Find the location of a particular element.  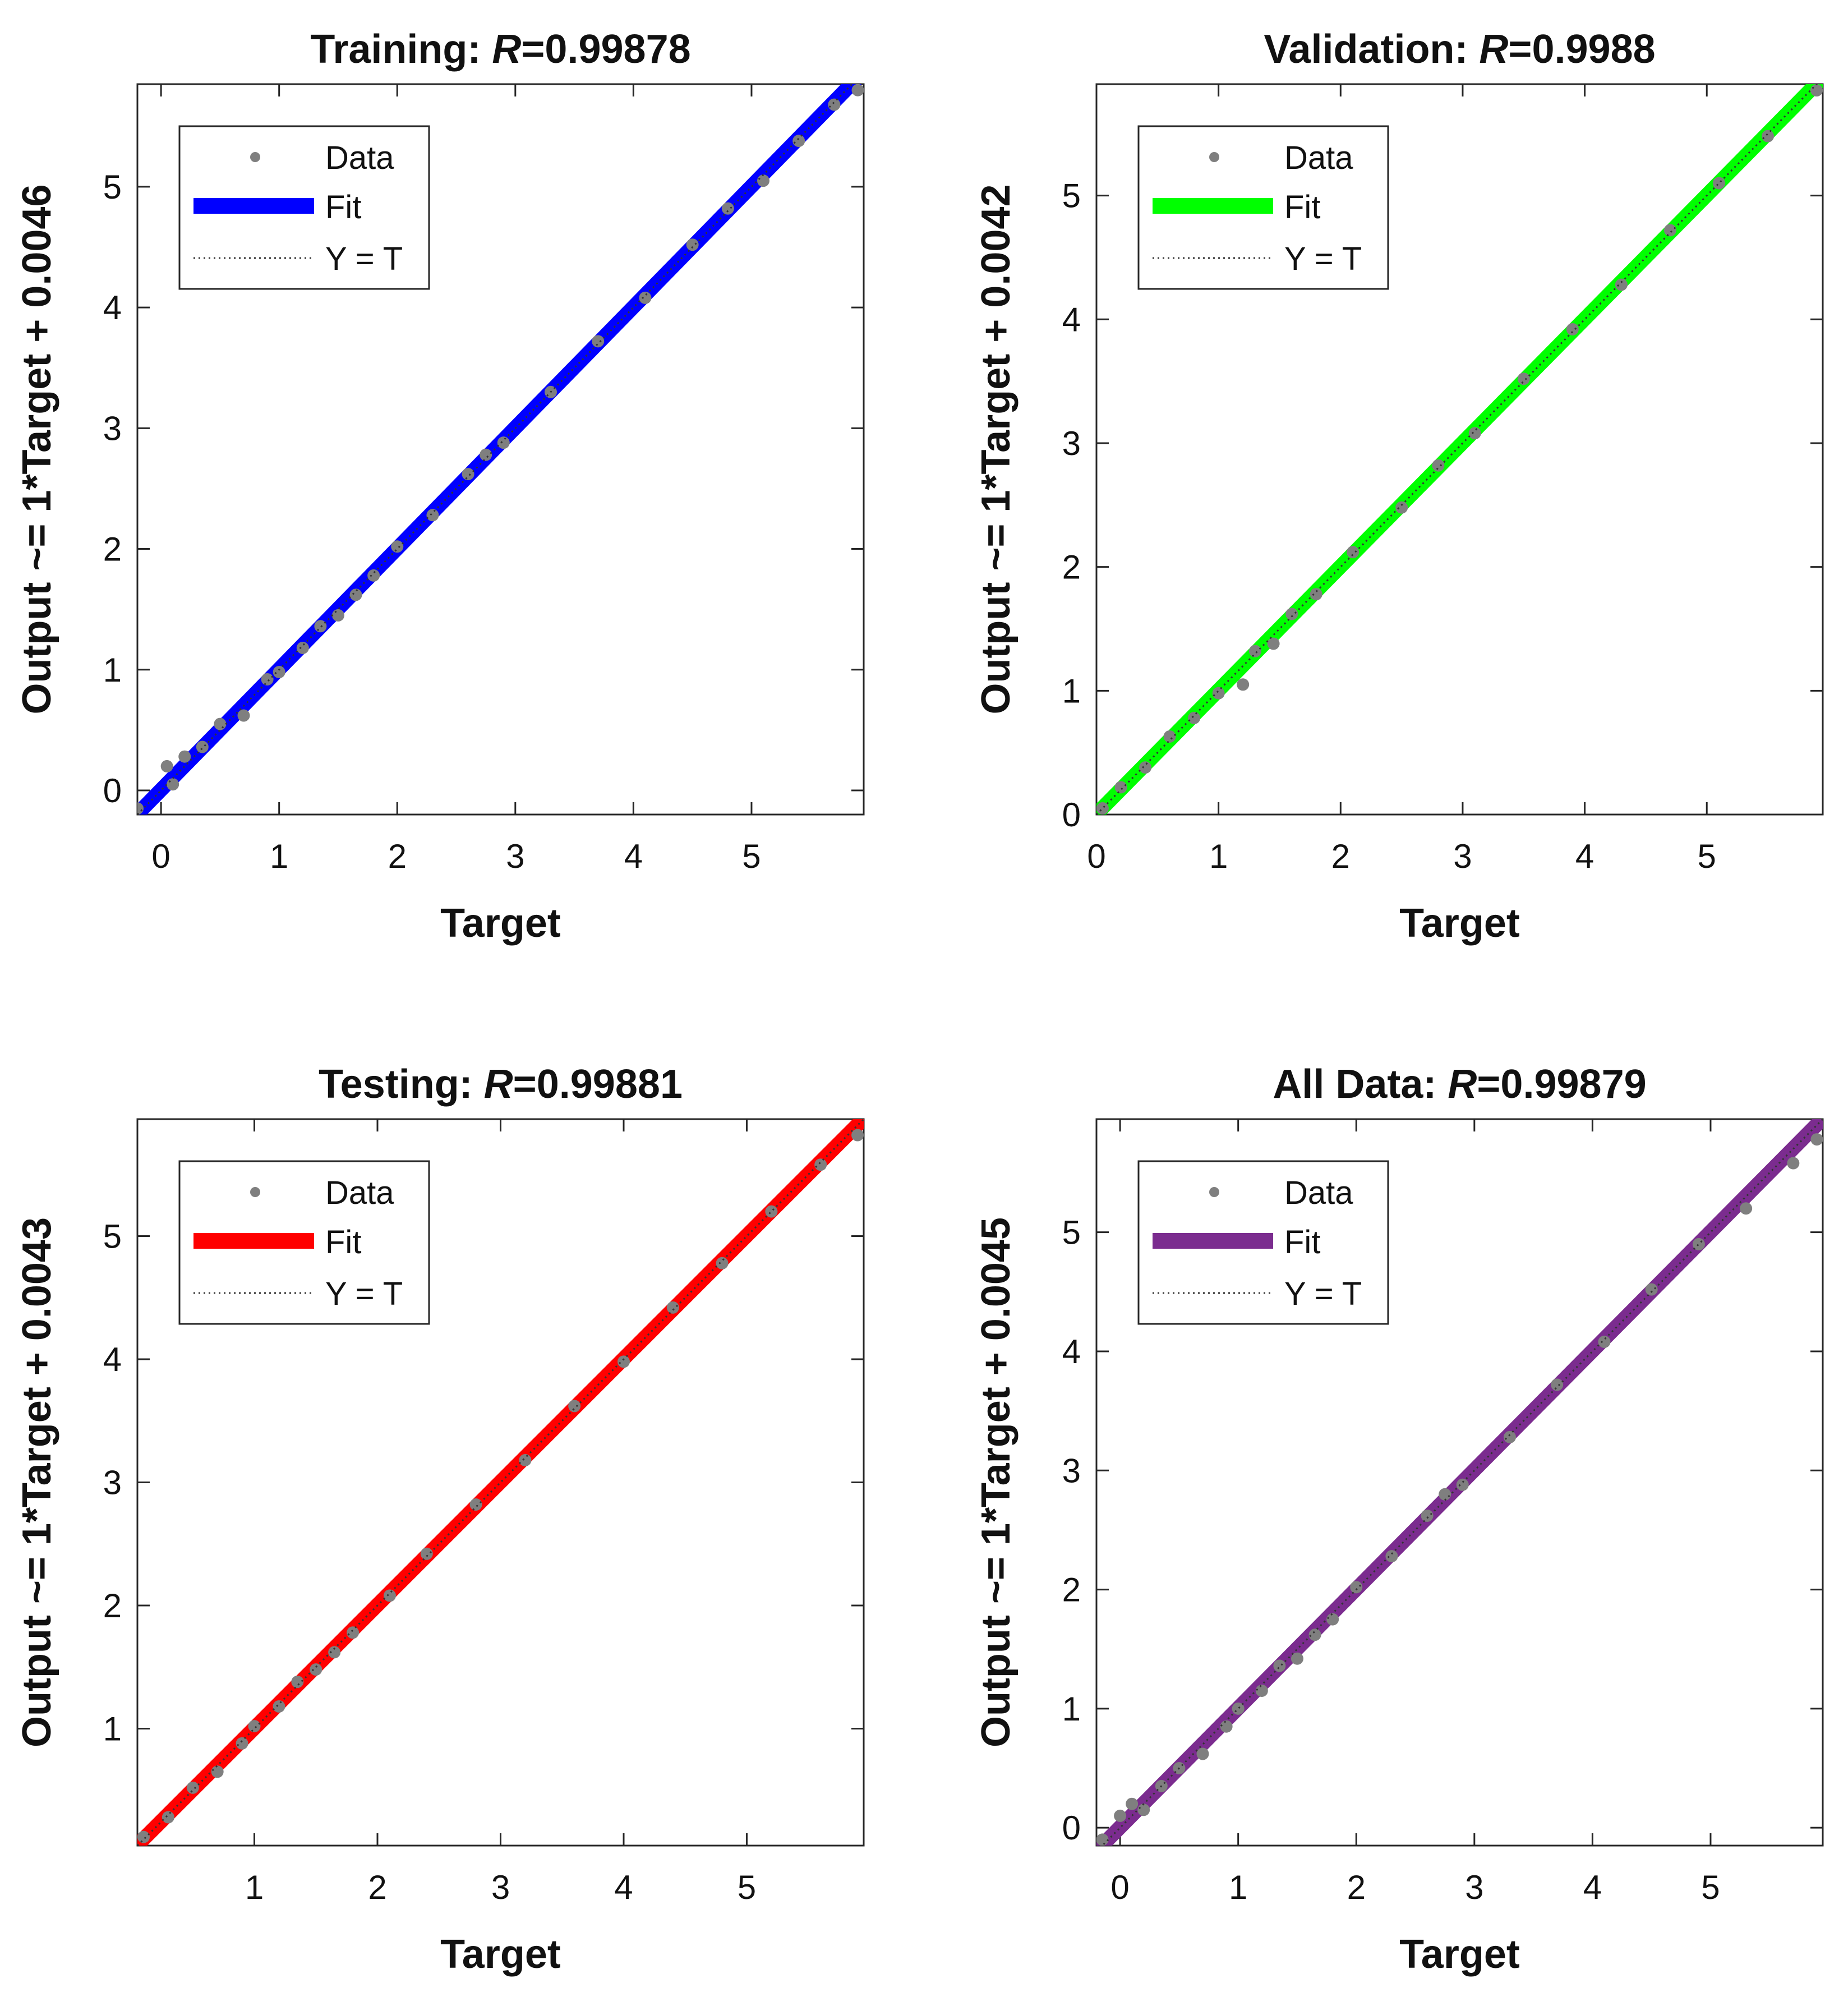

y-tick-label: 3 is located at coordinates (1071, 1470).